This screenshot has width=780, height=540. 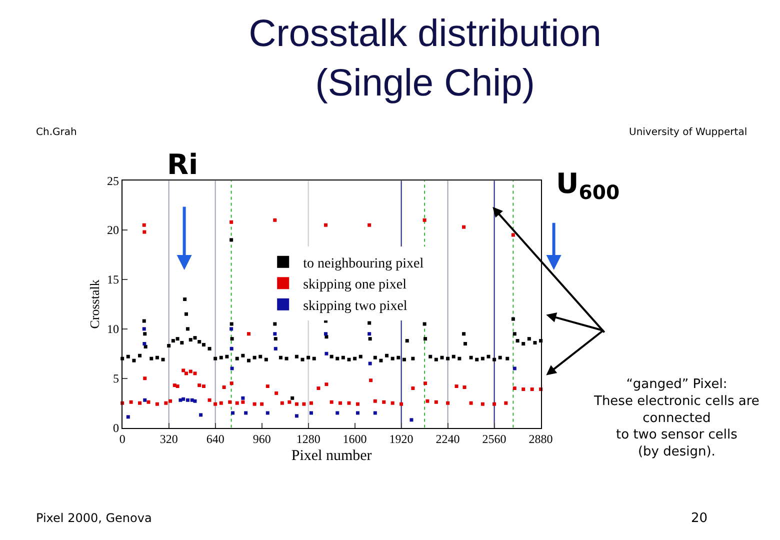 What do you see at coordinates (94, 304) in the screenshot?
I see `y-axis-title: Crosstalk` at bounding box center [94, 304].